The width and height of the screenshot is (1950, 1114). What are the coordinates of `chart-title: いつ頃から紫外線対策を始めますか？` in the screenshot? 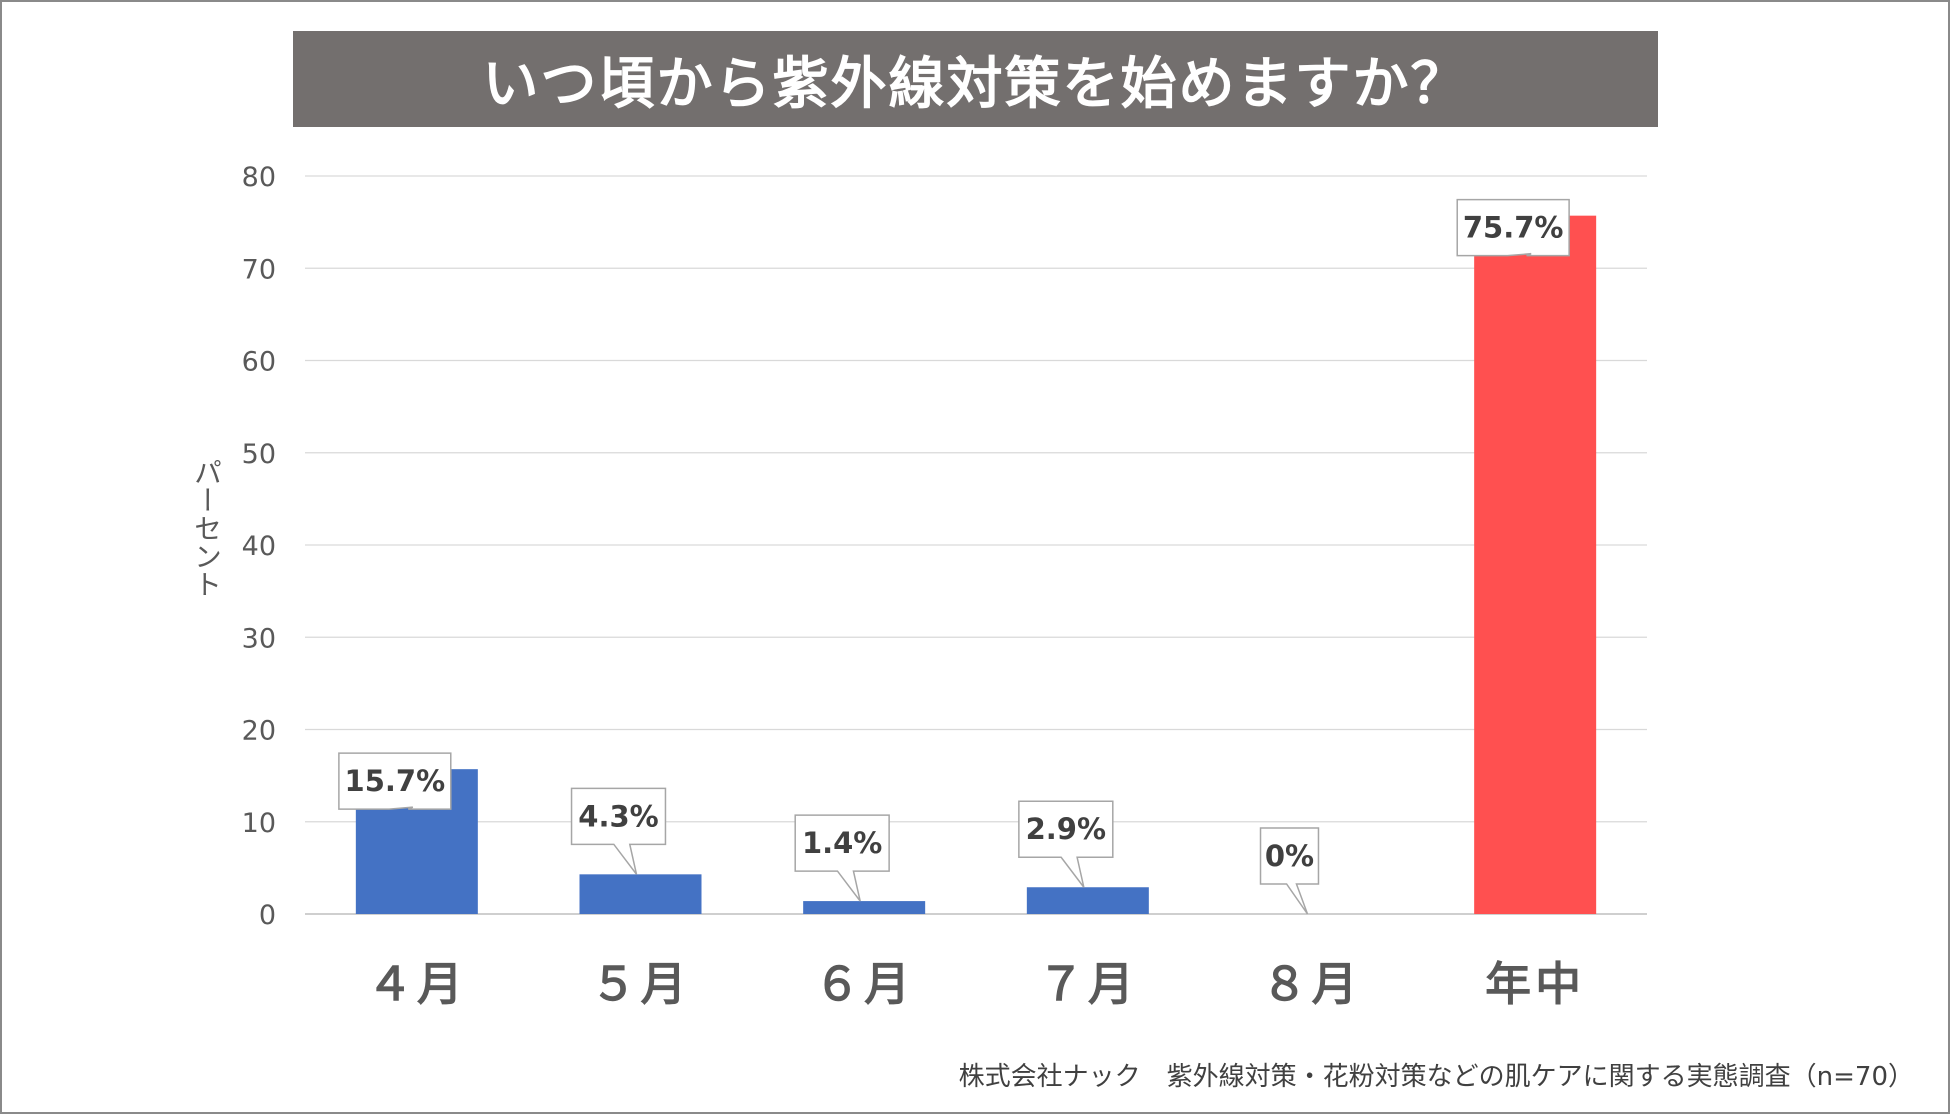 It's located at (975, 84).